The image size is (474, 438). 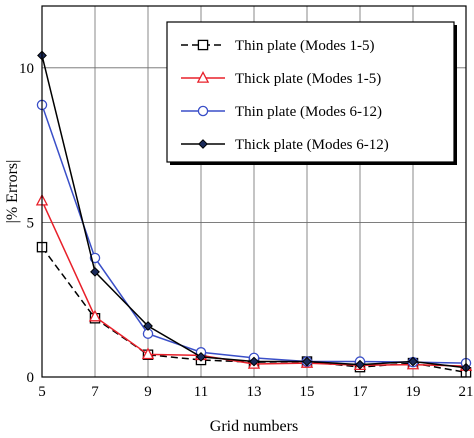 I want to click on x-tick-label: 17, so click(x=361, y=392).